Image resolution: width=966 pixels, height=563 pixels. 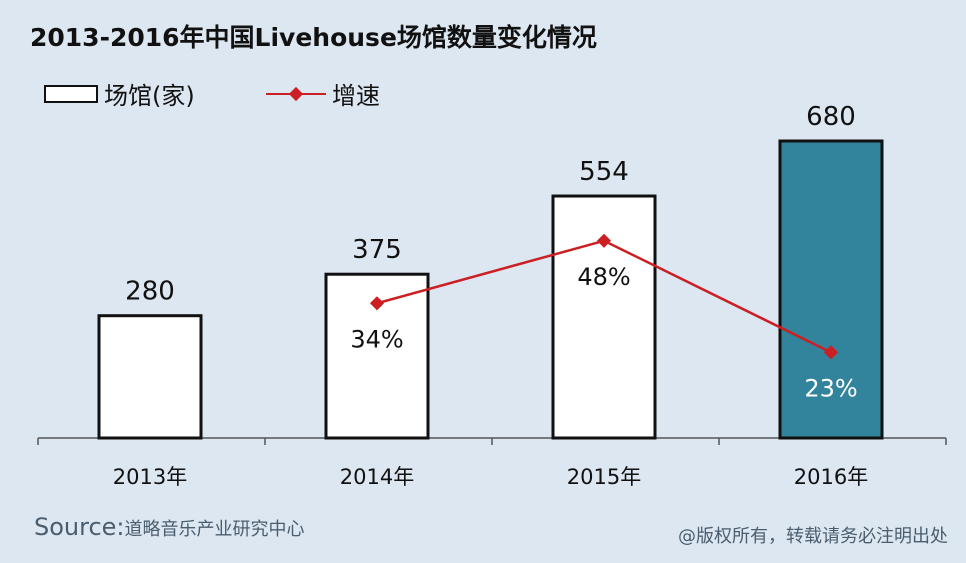 I want to click on bar-value-label: 554, so click(x=604, y=172).